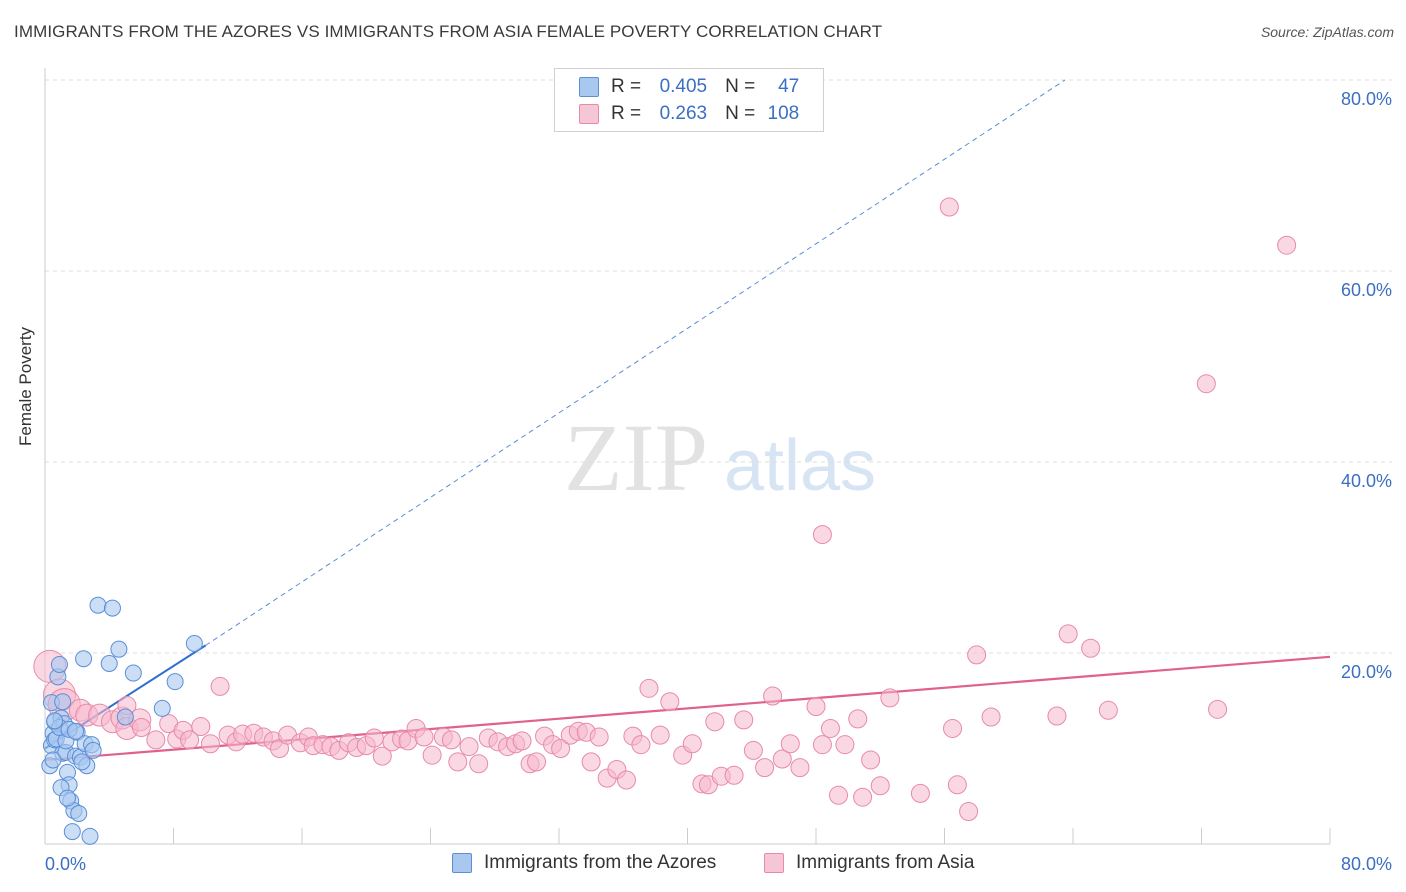  What do you see at coordinates (1366, 290) in the screenshot?
I see `y-tick-label: 60.0%` at bounding box center [1366, 290].